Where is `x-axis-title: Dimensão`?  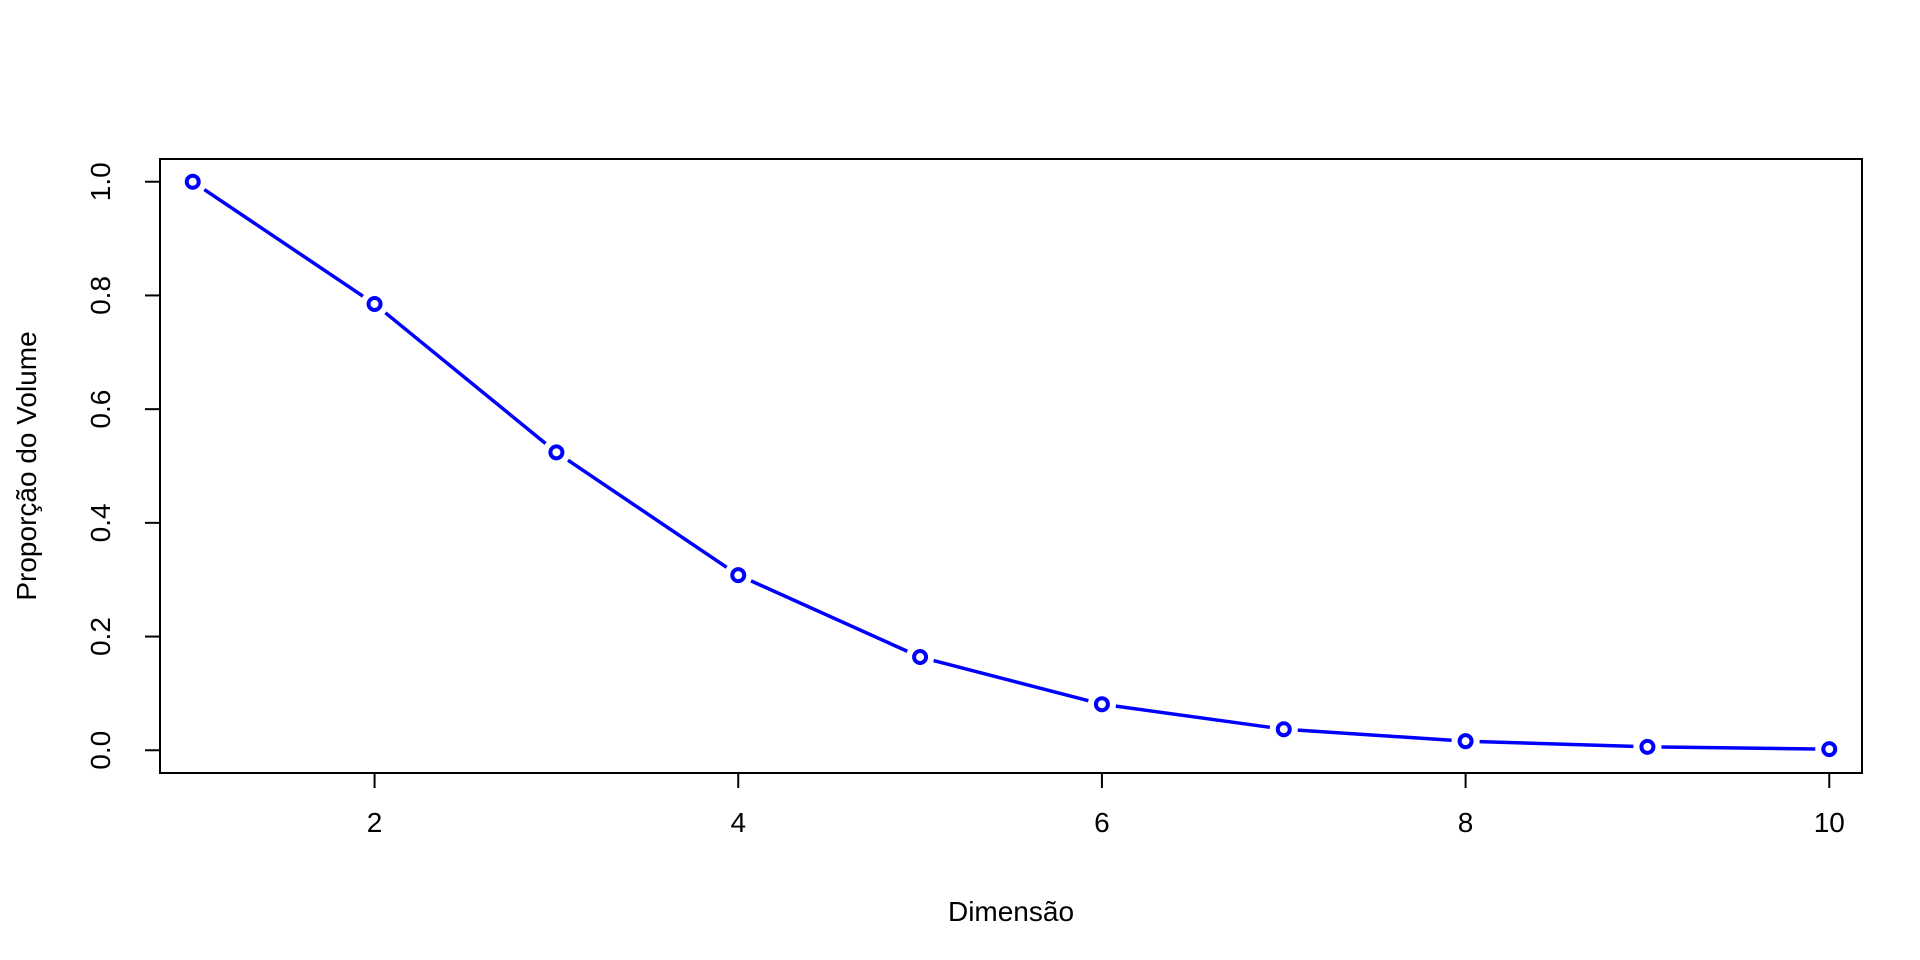 x-axis-title: Dimensão is located at coordinates (1011, 911).